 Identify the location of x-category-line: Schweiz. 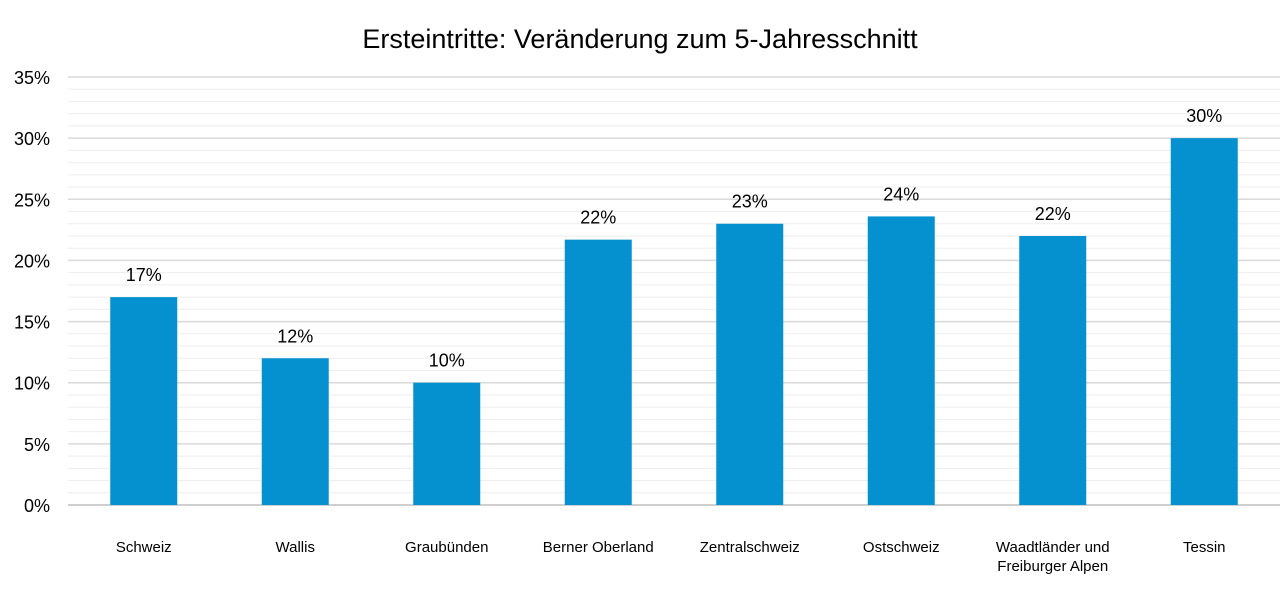
(144, 547).